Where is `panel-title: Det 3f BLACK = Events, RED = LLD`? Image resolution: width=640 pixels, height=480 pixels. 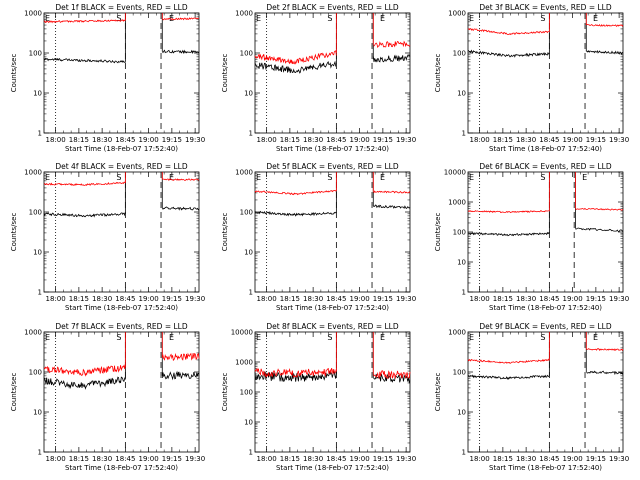 panel-title: Det 3f BLACK = Events, RED = LLD is located at coordinates (545, 7).